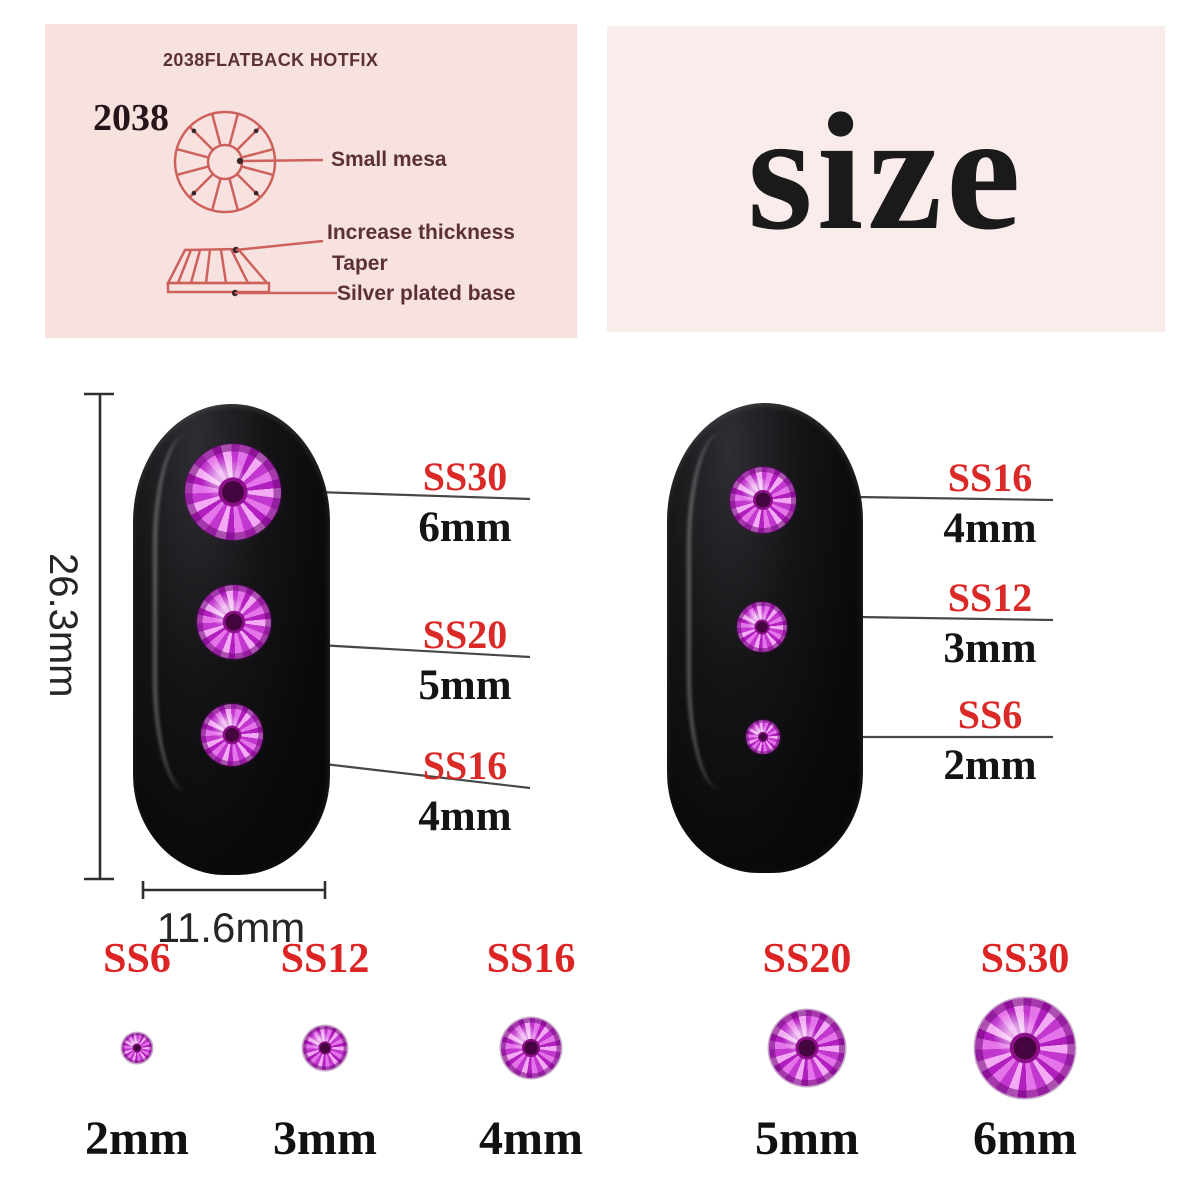 Image resolution: width=1188 pixels, height=1188 pixels. I want to click on label-silver-plated-base: Silver plated base, so click(426, 293).